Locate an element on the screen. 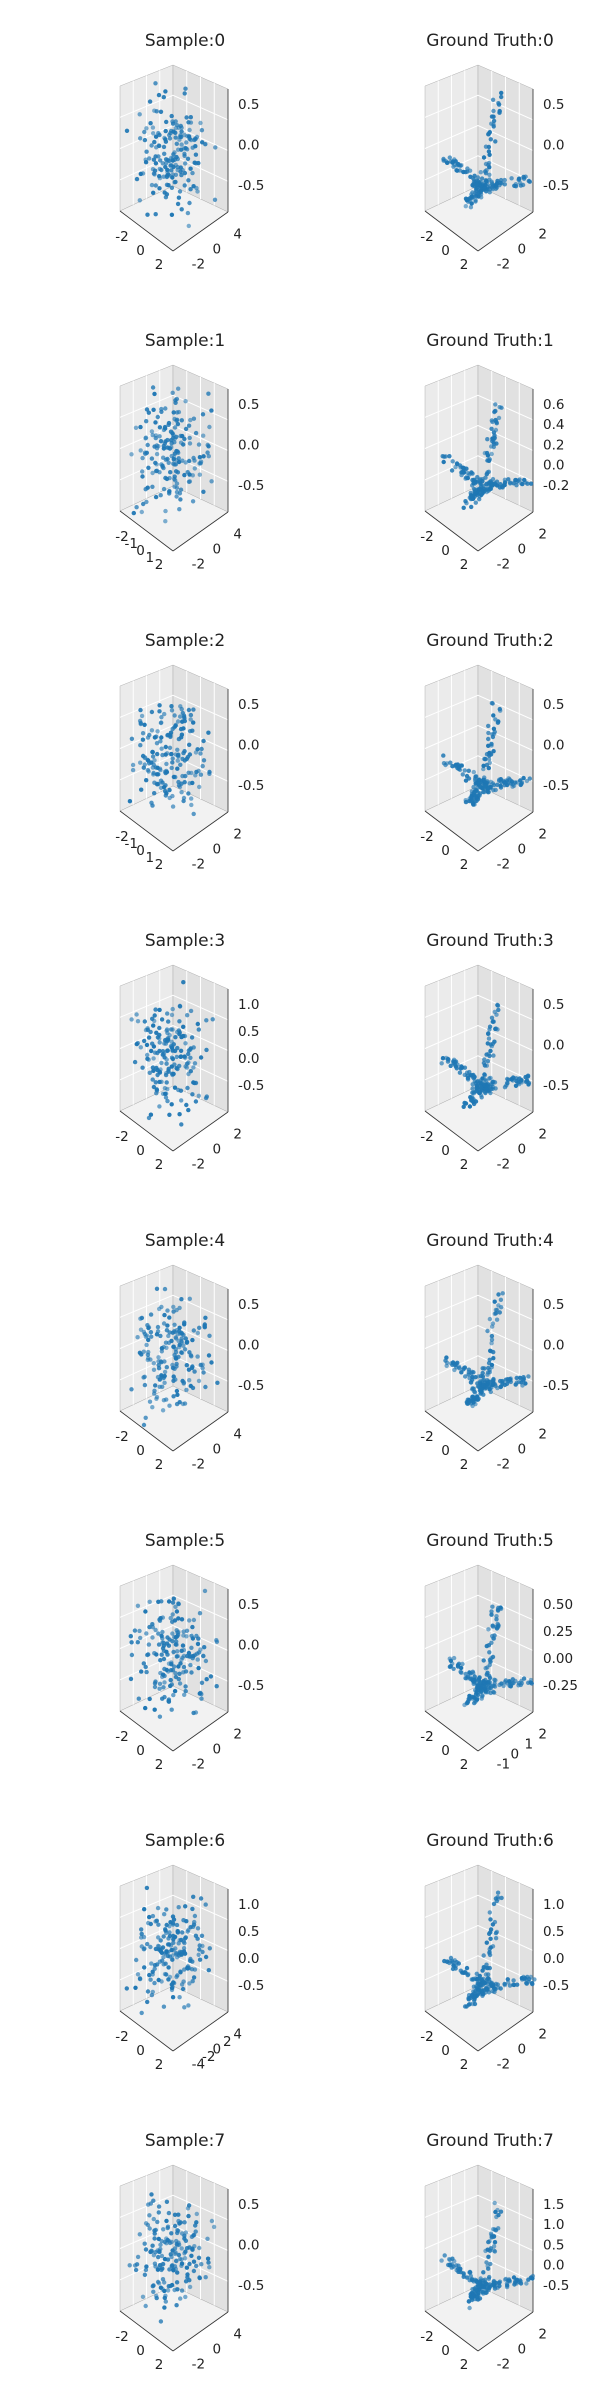 This screenshot has width=600, height=2400. y-tick-label: -2 is located at coordinates (503, 864).